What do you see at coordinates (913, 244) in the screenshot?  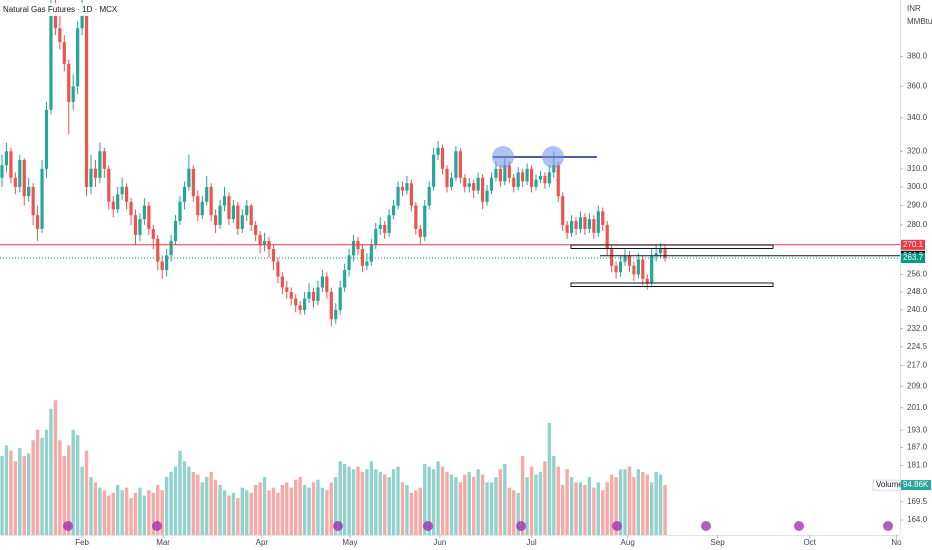 I see `price-label: 270.1` at bounding box center [913, 244].